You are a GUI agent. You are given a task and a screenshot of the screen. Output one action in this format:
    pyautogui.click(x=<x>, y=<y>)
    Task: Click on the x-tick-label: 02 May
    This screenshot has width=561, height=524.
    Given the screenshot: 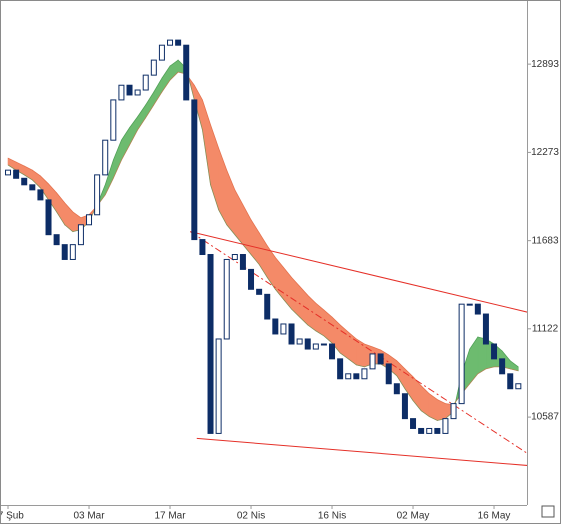 What is the action you would take?
    pyautogui.click(x=413, y=516)
    